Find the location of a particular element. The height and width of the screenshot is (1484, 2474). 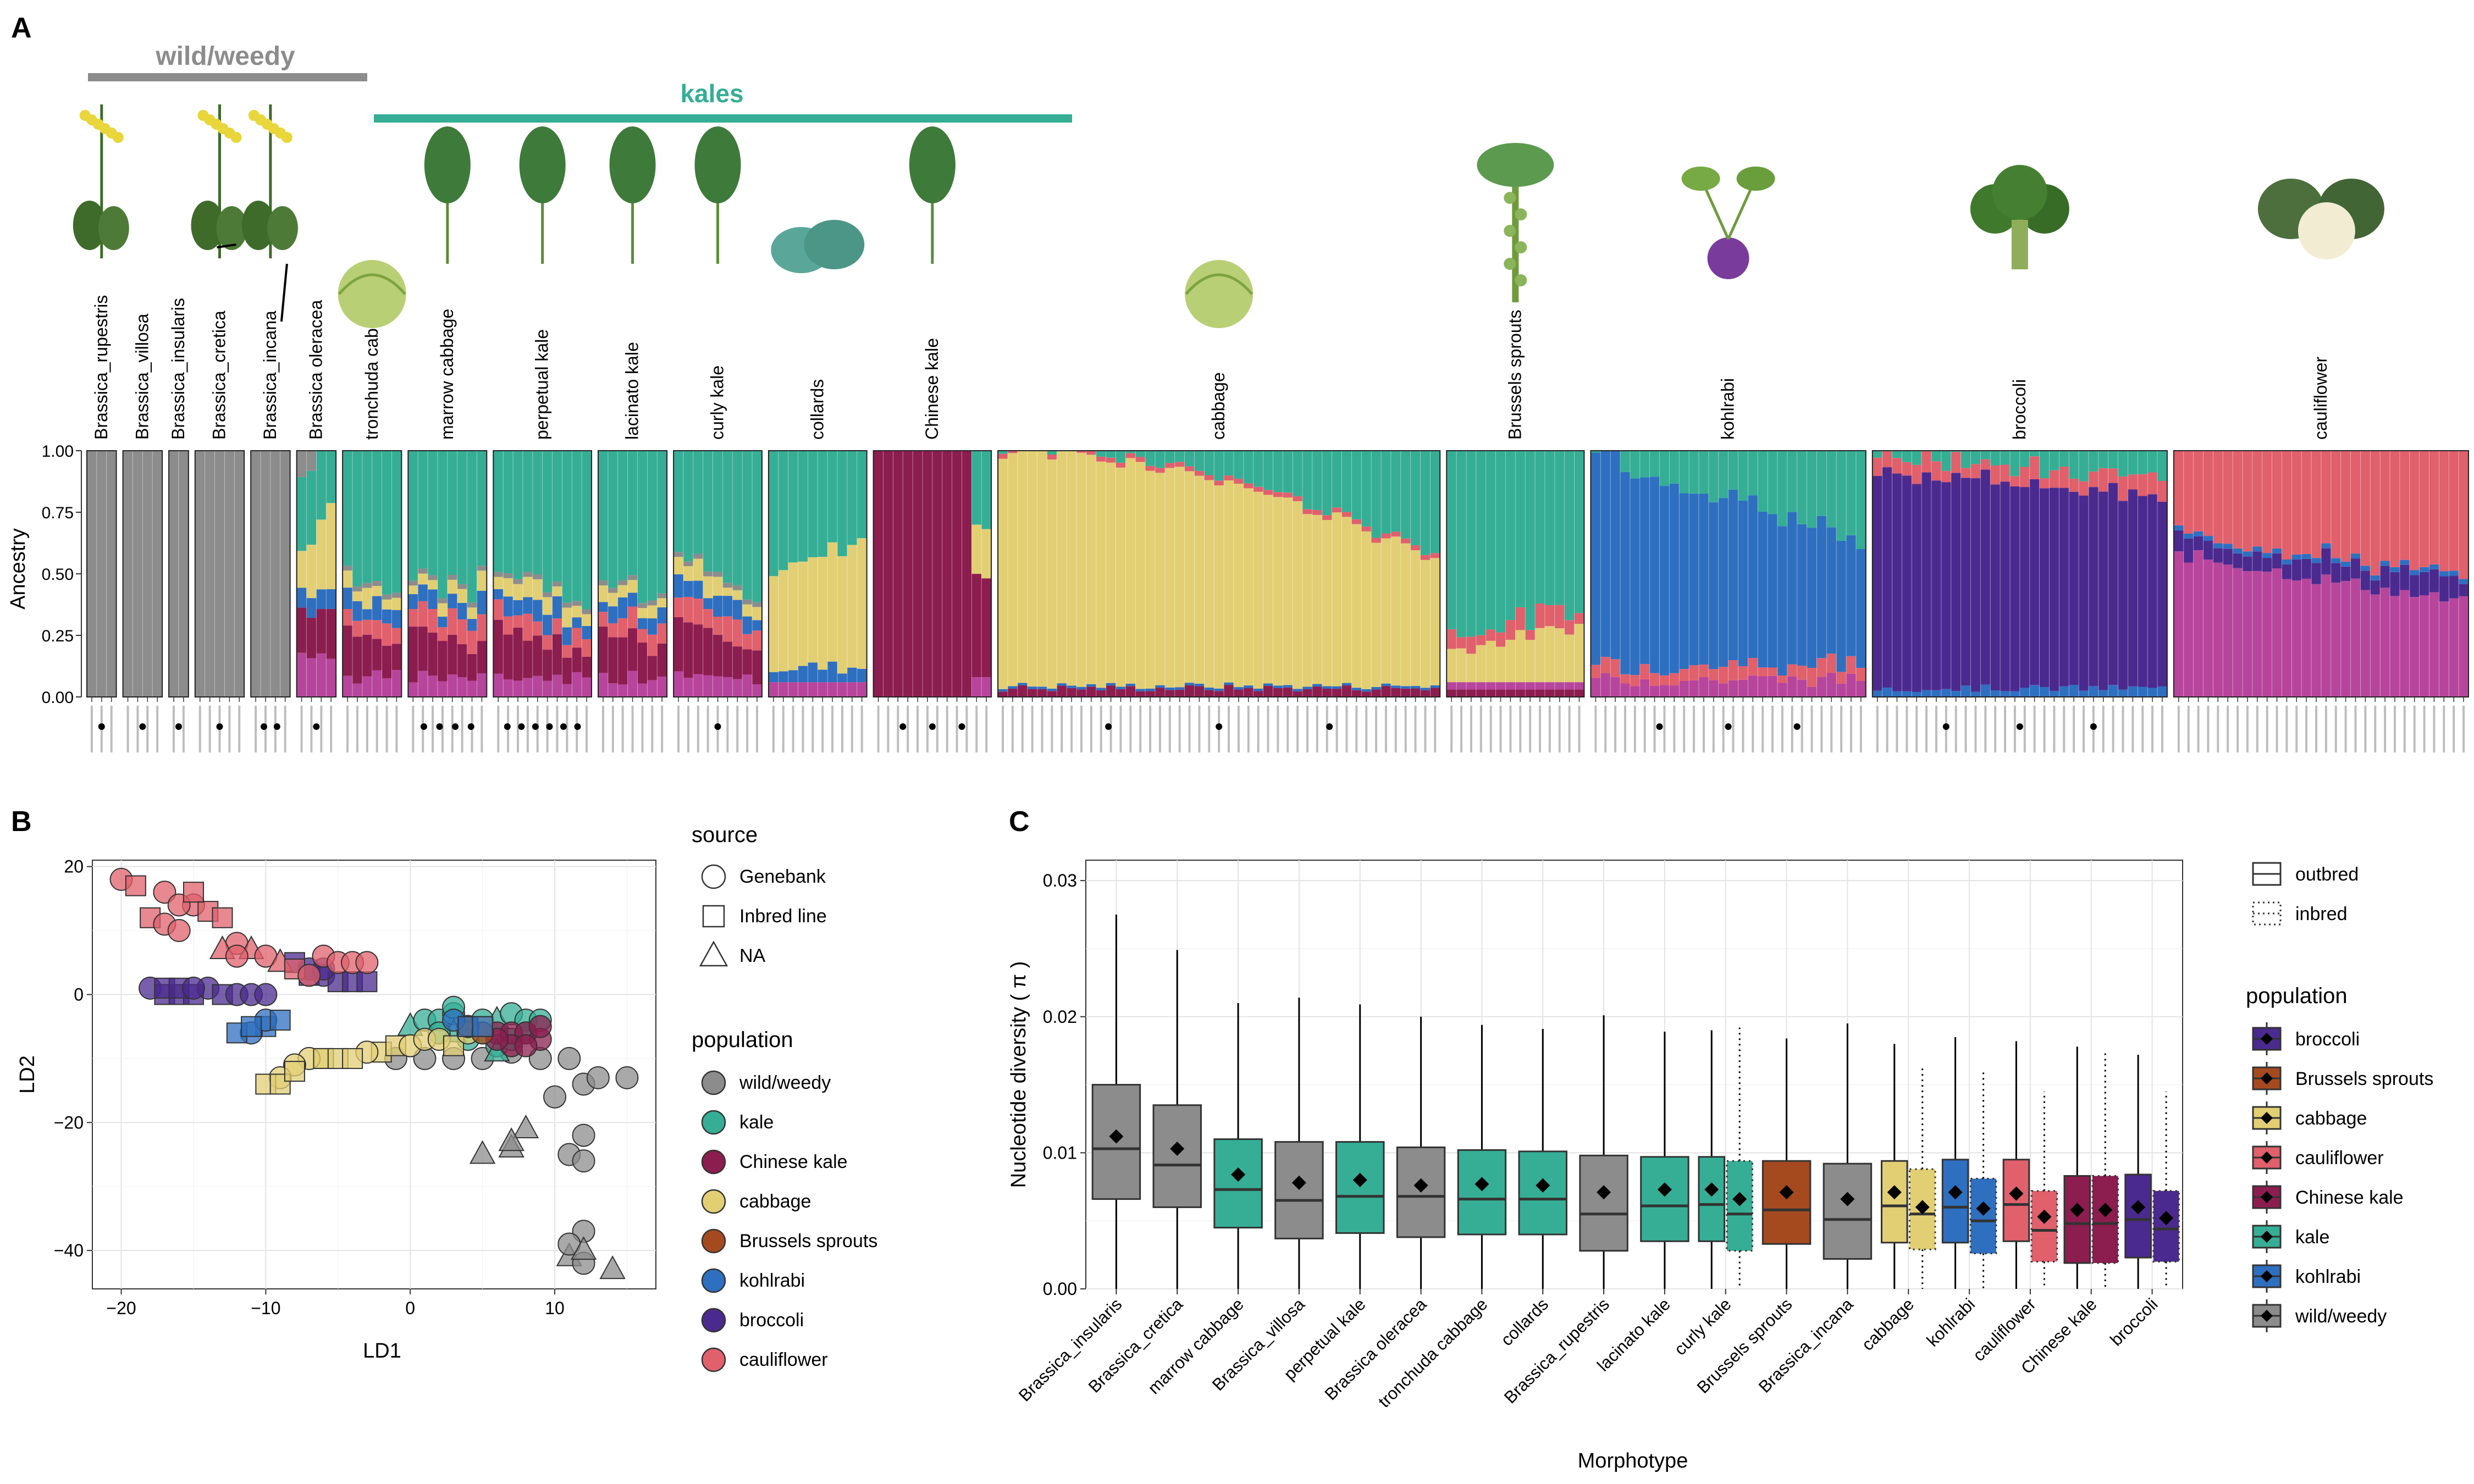

morphotype-label: Brassica oleracea is located at coordinates (315, 370).